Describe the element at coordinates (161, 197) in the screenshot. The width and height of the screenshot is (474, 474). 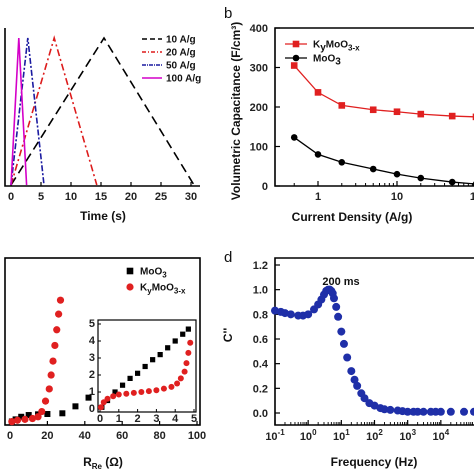
I see `panel-a-xtick-label: 25` at that location.